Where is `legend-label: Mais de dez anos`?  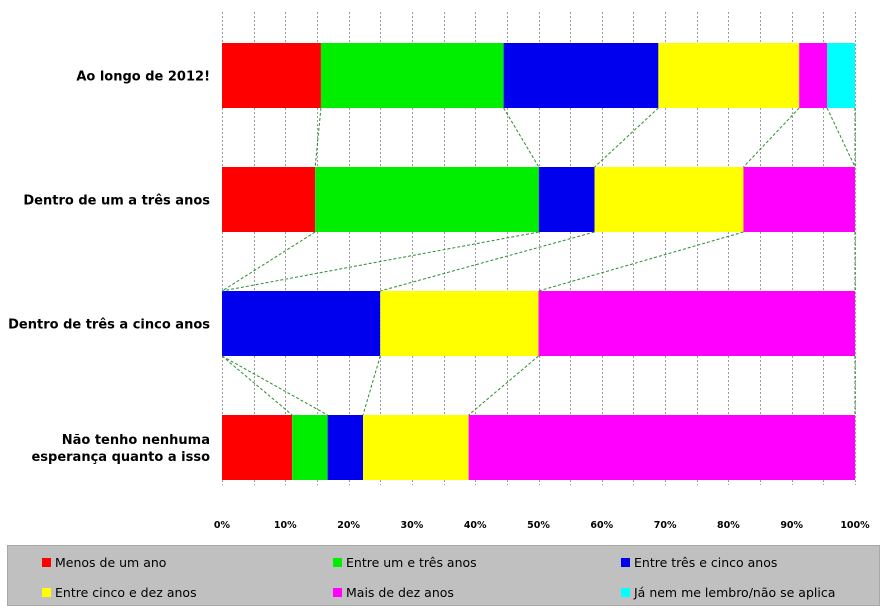
legend-label: Mais de dez anos is located at coordinates (400, 592).